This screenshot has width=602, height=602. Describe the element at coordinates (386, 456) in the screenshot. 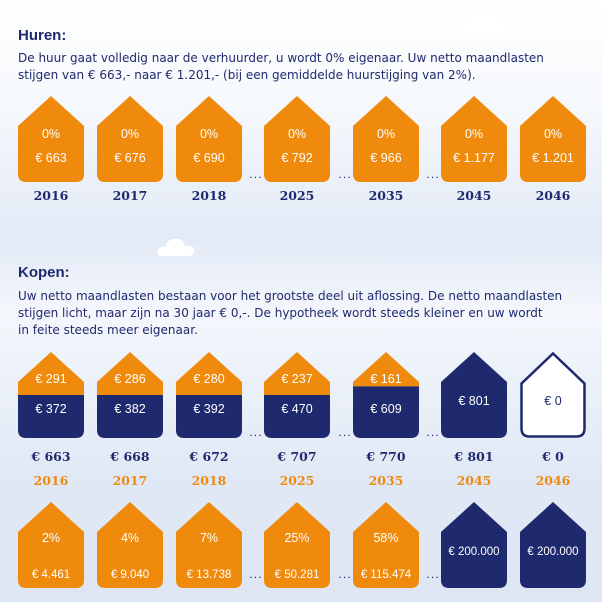

I see `total-monthly-cost: € 770` at that location.